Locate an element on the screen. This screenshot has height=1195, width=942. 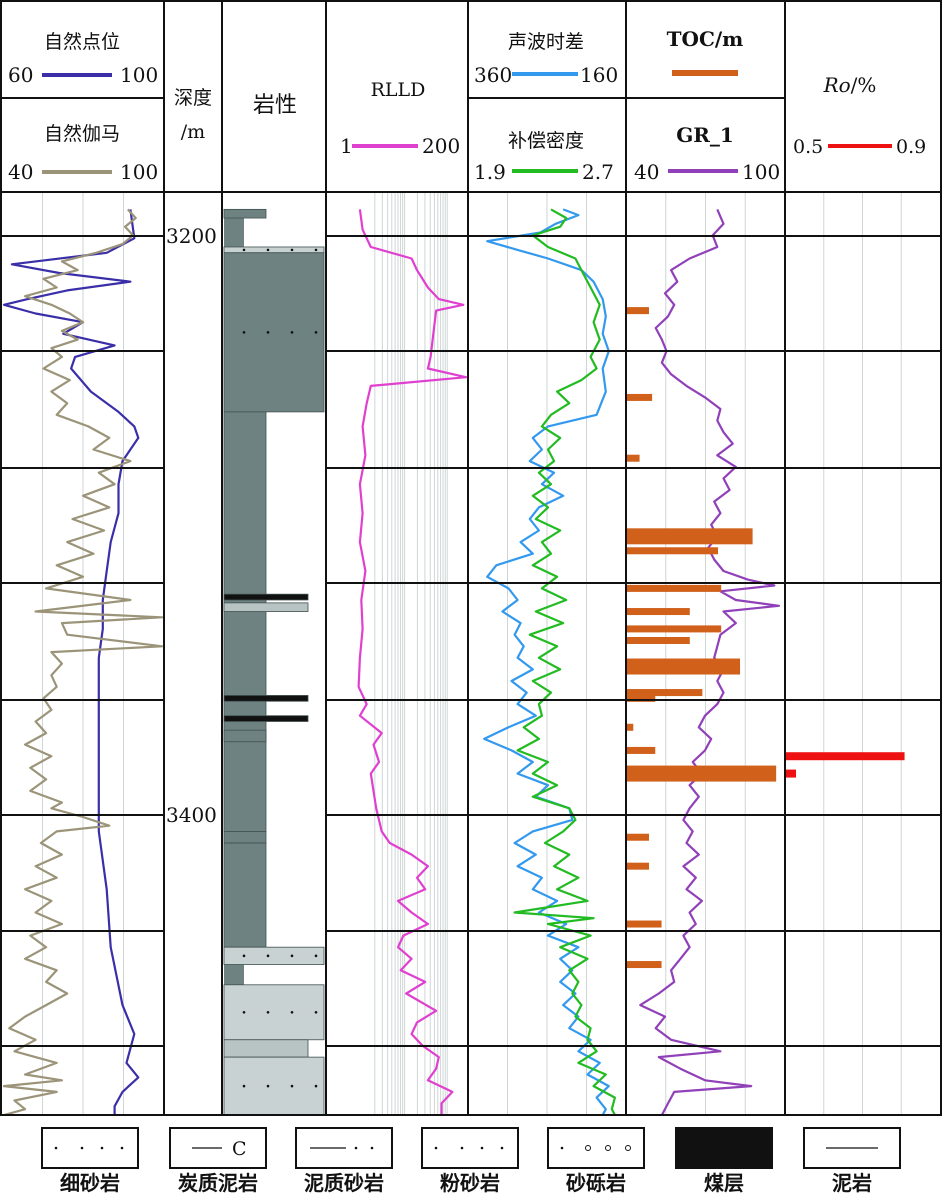
ro-label: Ro/% is located at coordinates (850, 85).